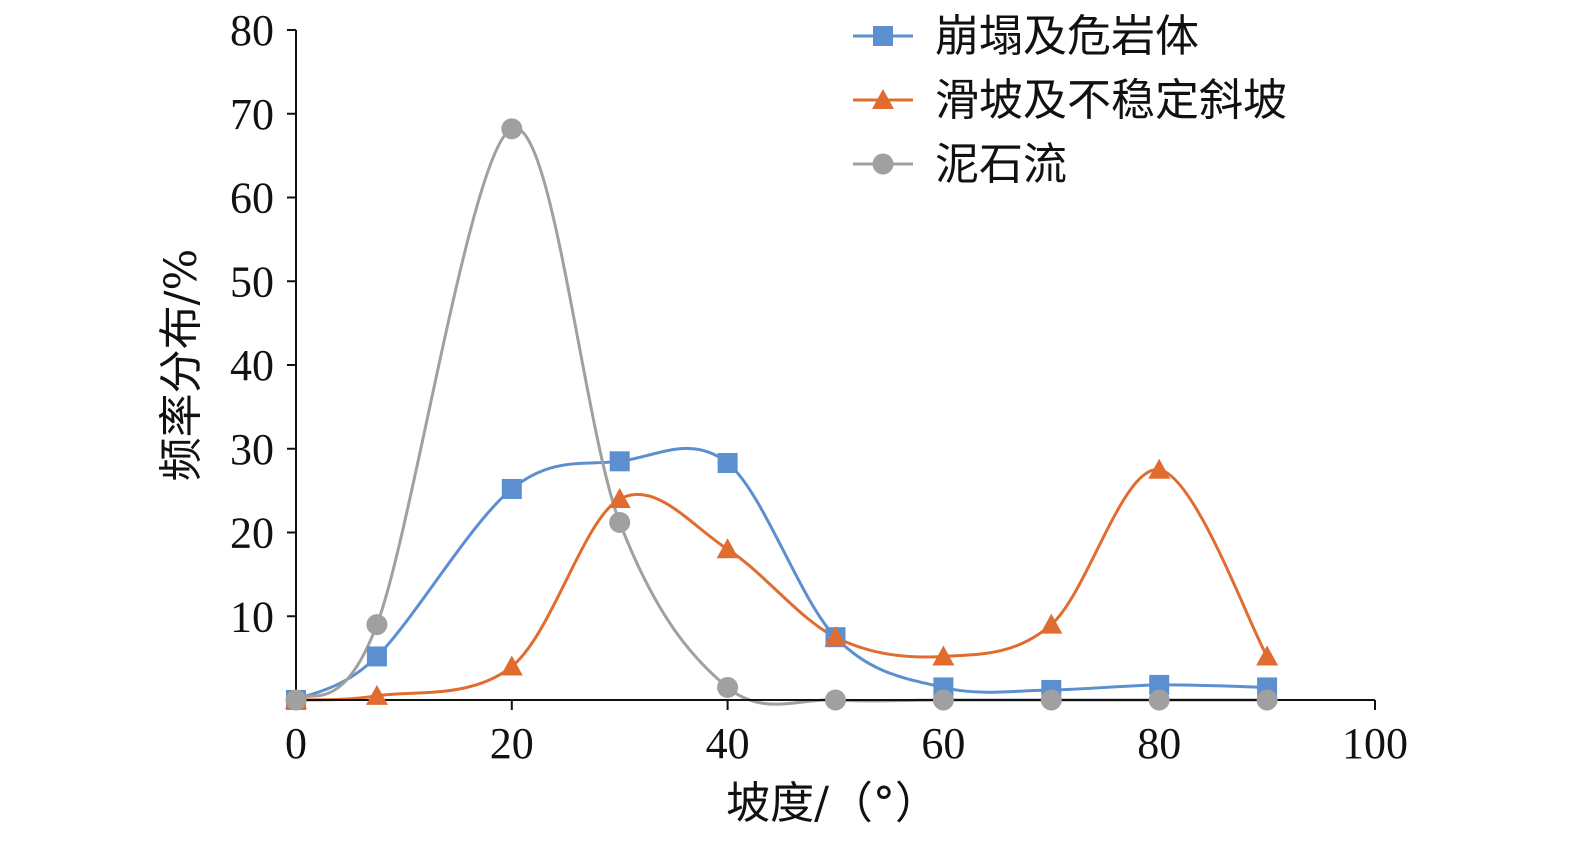 This screenshot has height=841, width=1575. Describe the element at coordinates (296, 743) in the screenshot. I see `x-tick-label: 0` at that location.